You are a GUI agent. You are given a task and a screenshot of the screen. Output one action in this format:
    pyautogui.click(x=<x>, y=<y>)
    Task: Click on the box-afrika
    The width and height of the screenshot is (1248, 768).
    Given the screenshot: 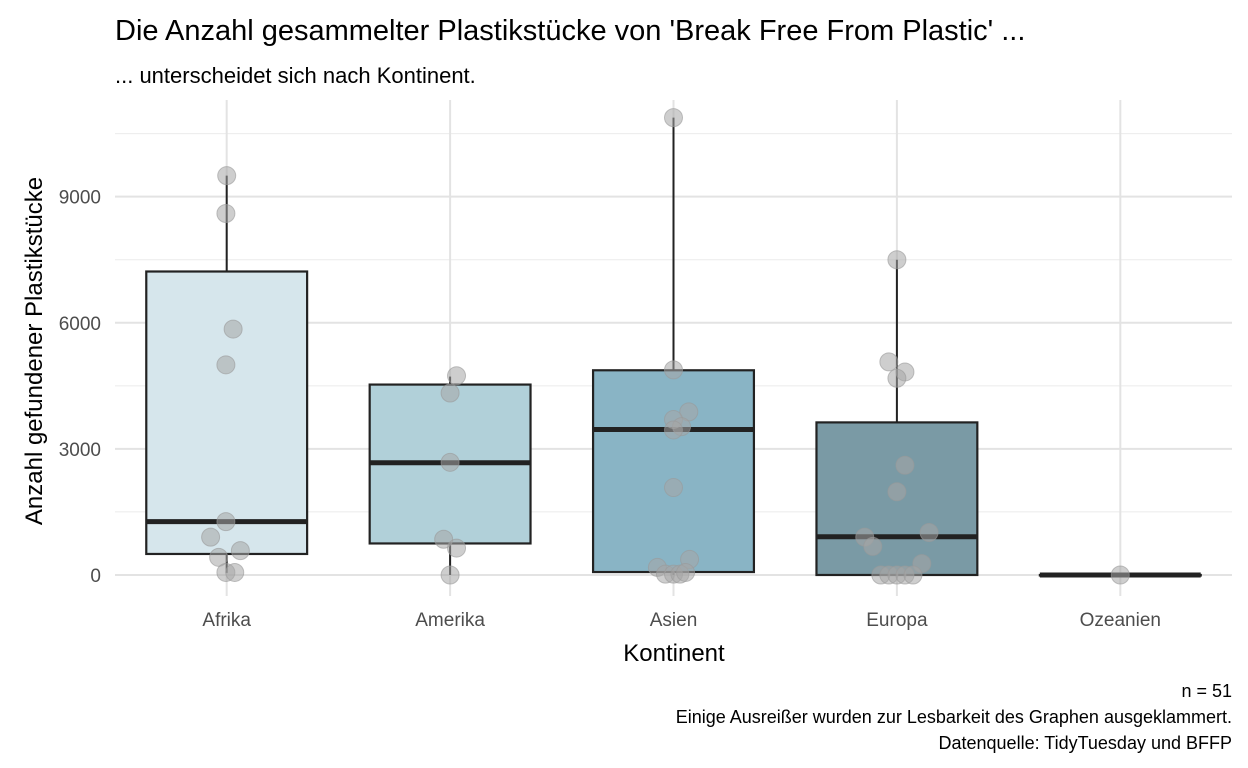 What is the action you would take?
    pyautogui.click(x=227, y=374)
    